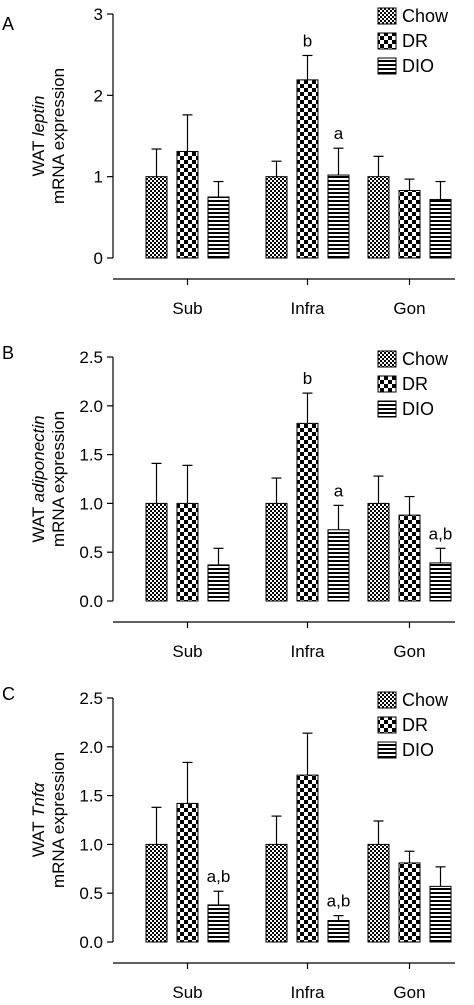  Describe the element at coordinates (38, 458) in the screenshot. I see `y-axis-title-gene: adiponectin` at that location.